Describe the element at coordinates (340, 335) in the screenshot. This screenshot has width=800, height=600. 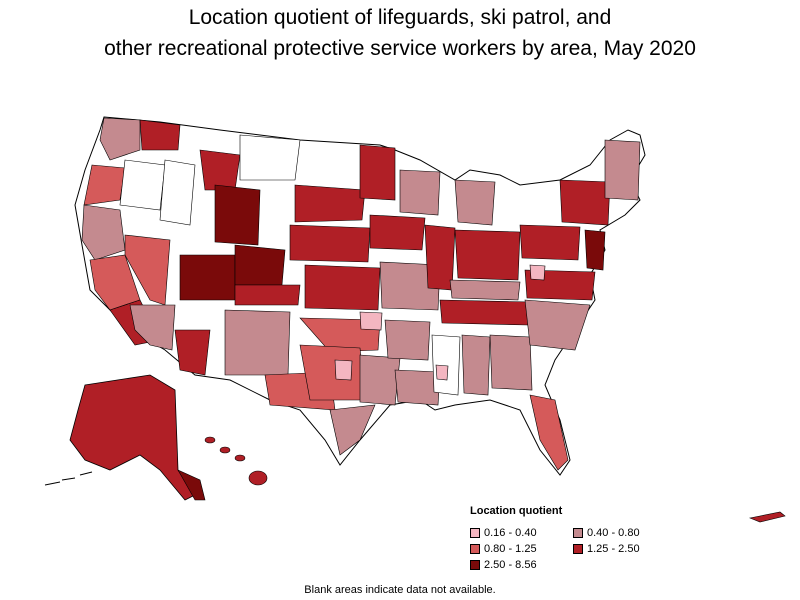
I see `region-oklahoma` at that location.